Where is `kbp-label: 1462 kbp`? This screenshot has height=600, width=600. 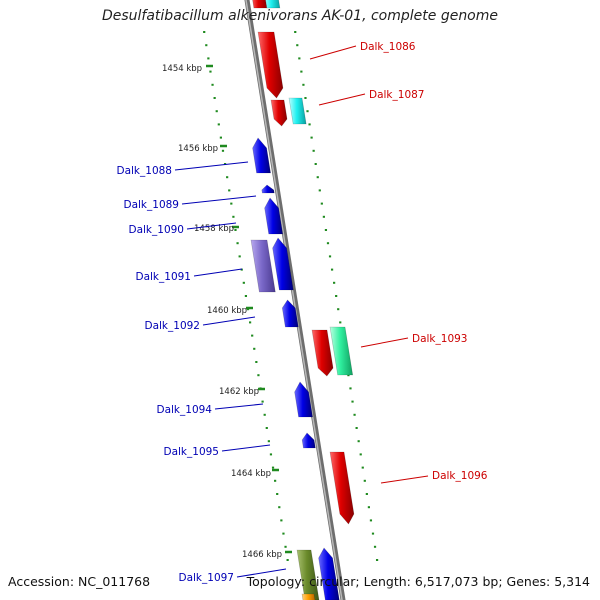 kbp-label: 1462 kbp is located at coordinates (239, 392).